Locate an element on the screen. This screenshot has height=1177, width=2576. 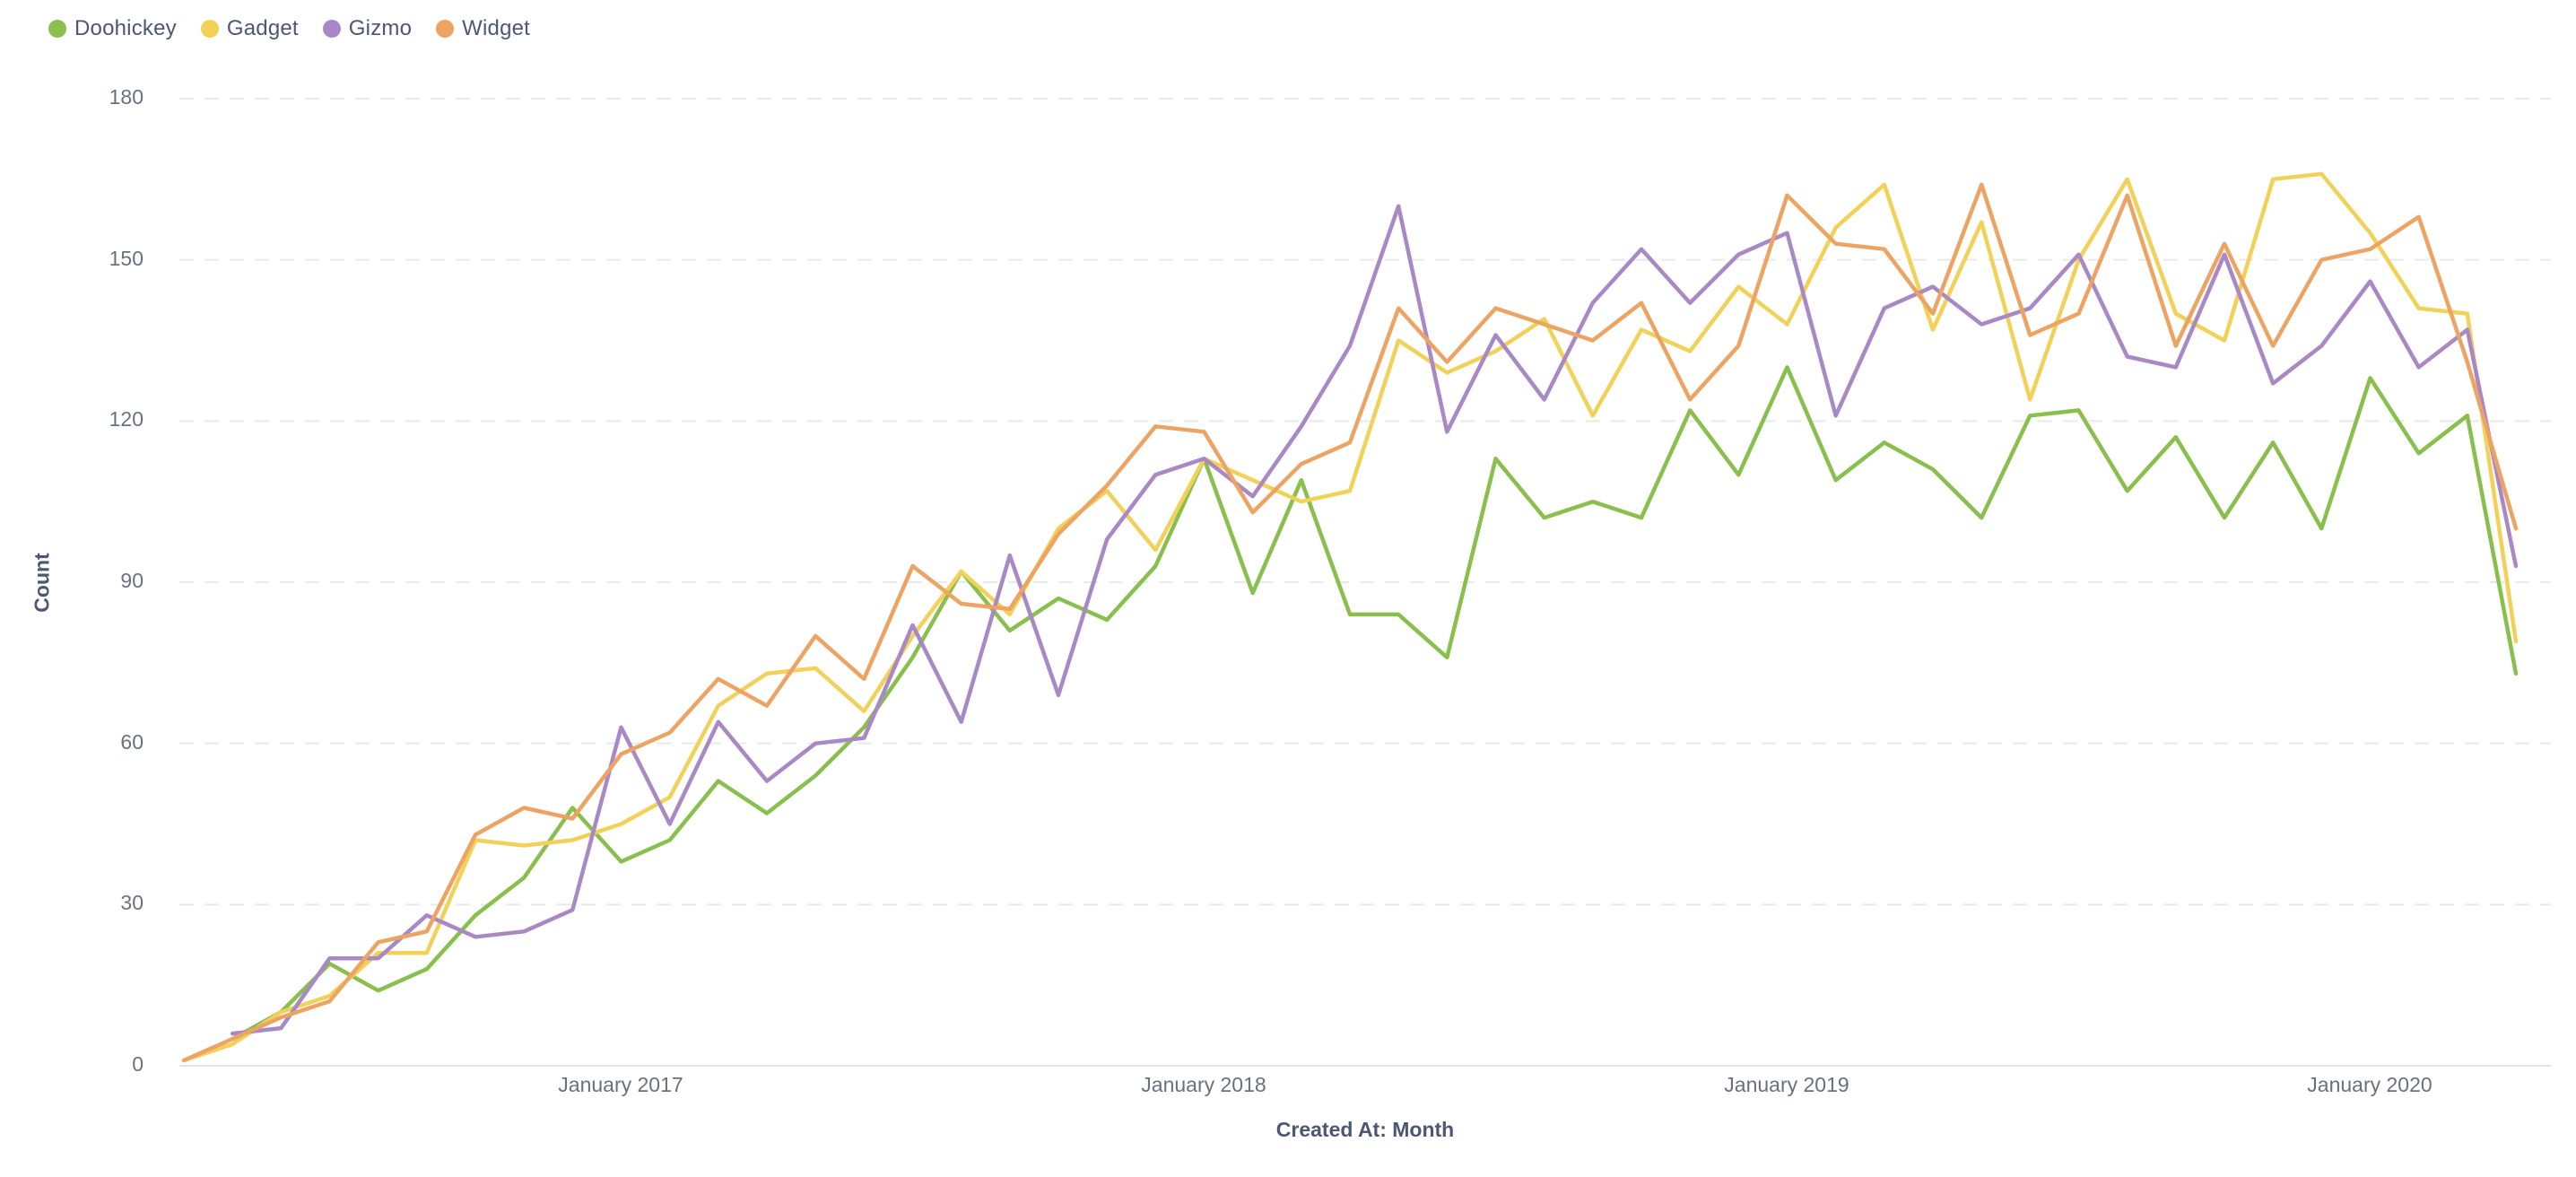
legend-label: Widget is located at coordinates (496, 28).